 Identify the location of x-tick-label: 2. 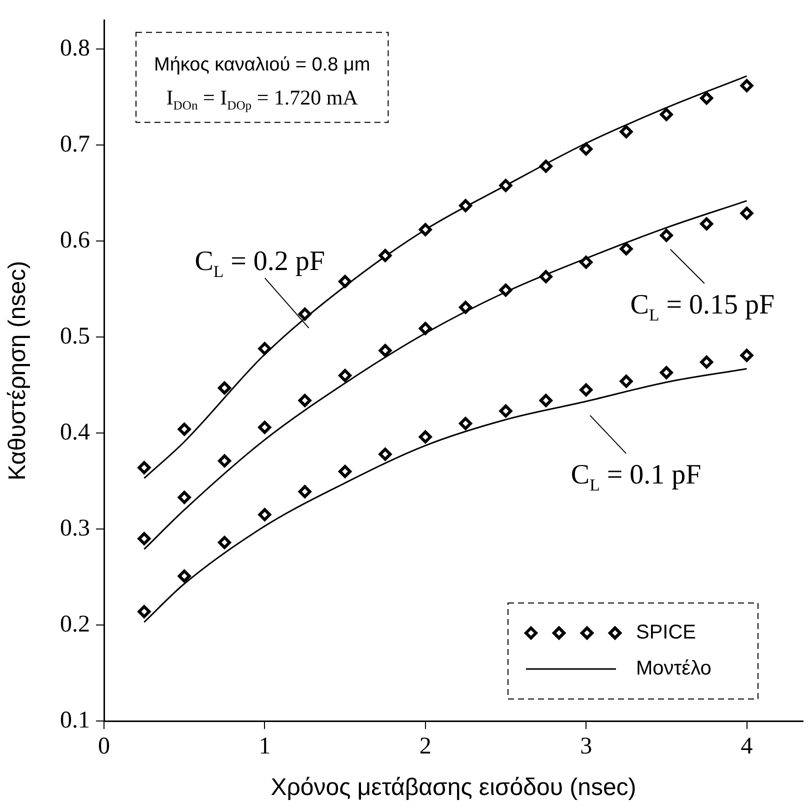
(425, 747).